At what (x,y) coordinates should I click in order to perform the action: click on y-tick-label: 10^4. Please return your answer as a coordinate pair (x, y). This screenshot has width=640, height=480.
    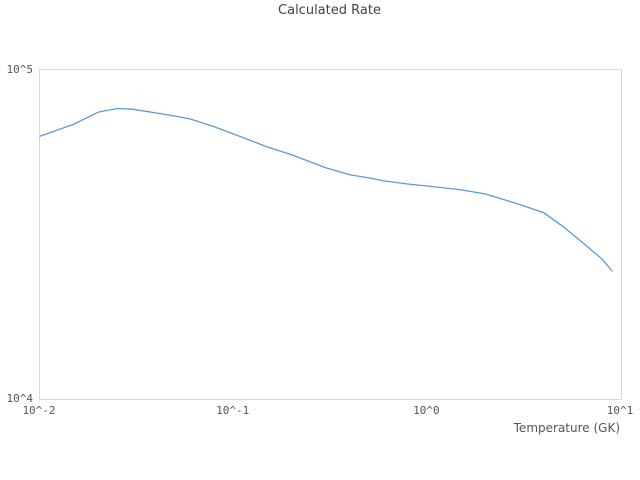
    Looking at the image, I should click on (20, 398).